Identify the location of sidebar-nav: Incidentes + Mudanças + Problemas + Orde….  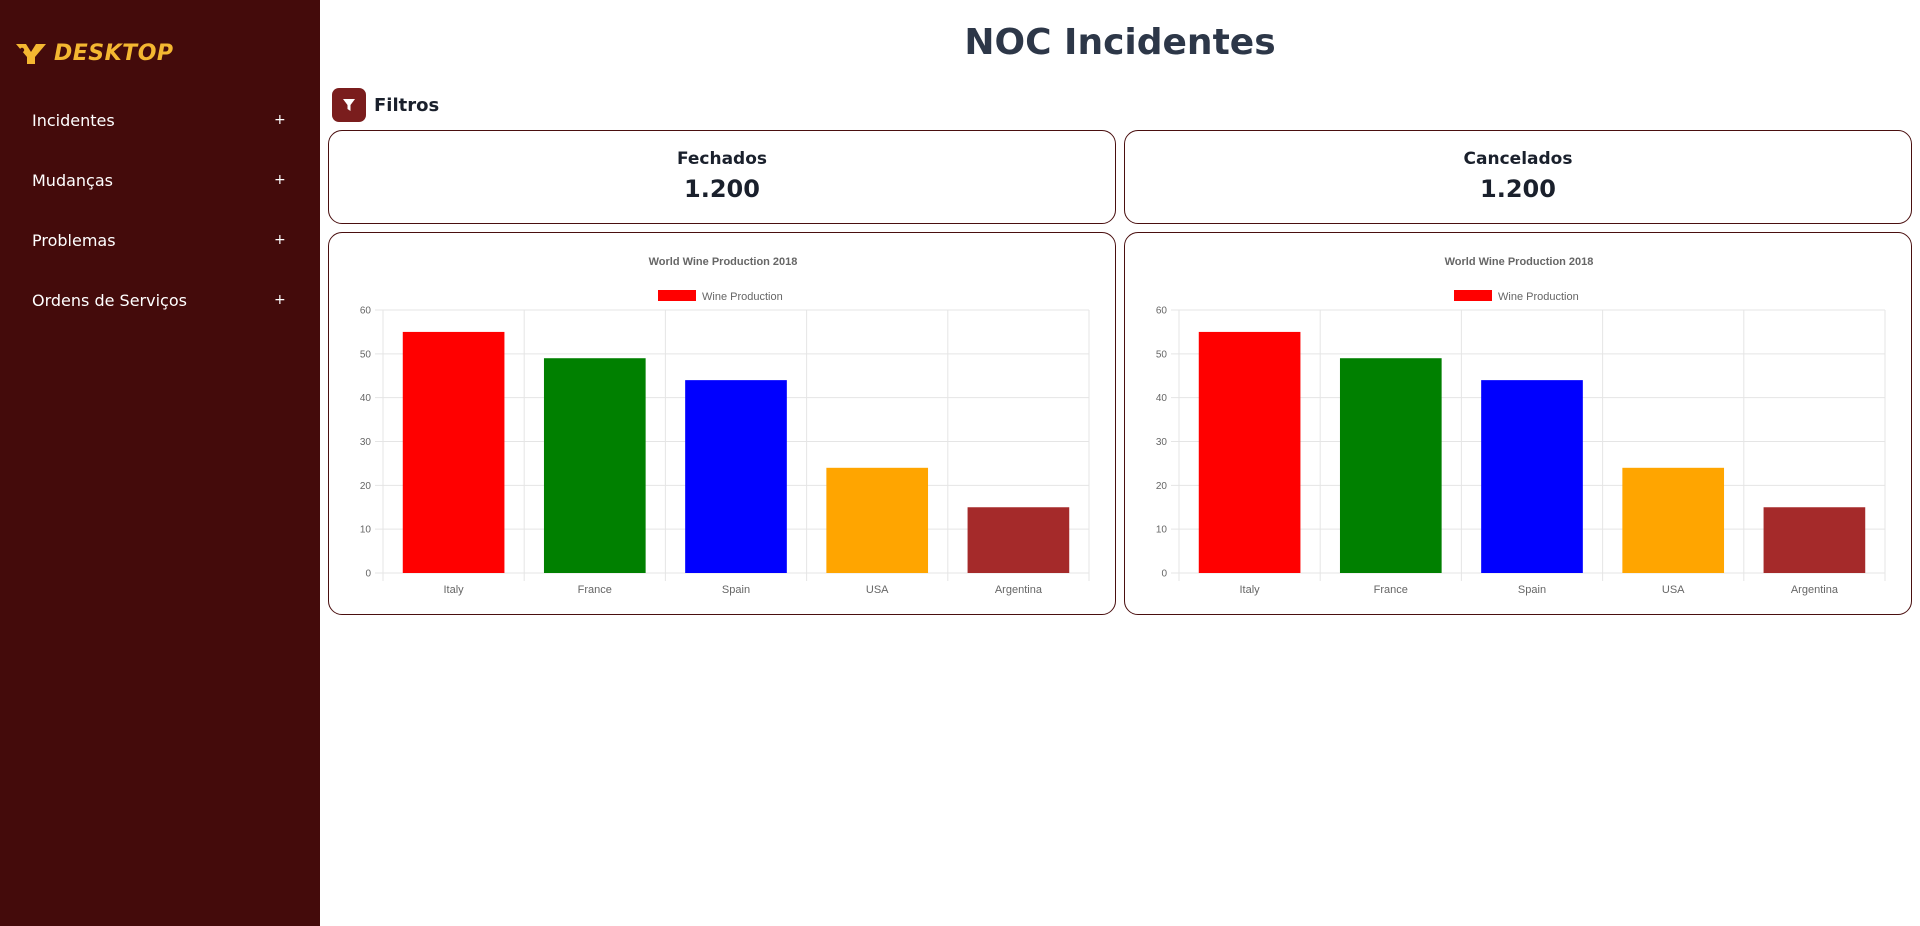
(160, 210).